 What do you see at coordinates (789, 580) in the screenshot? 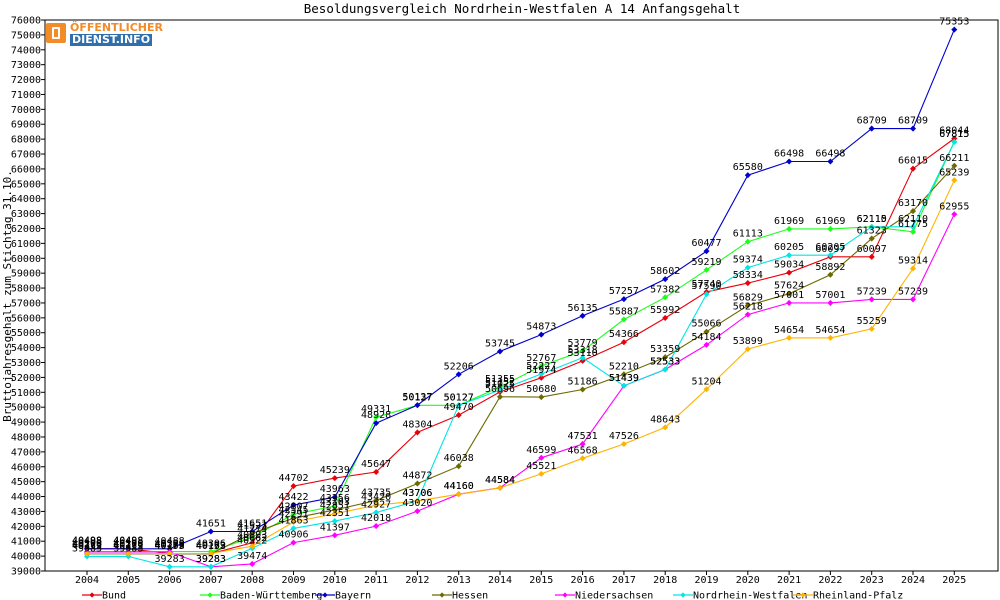
I see `x-tick-label: 2021` at bounding box center [789, 580].